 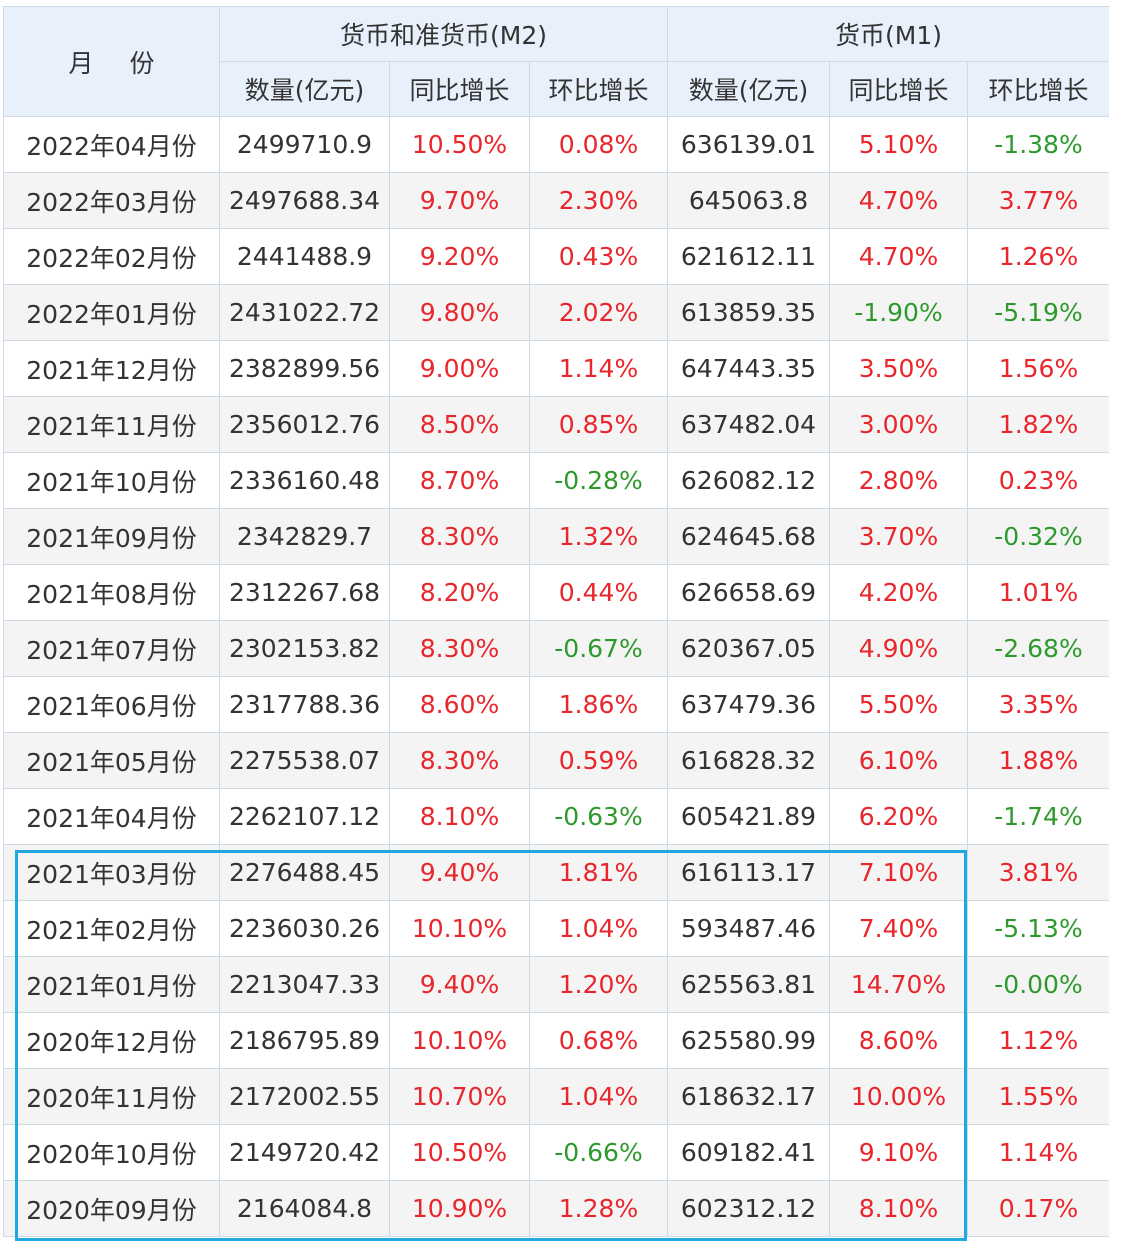 I want to click on m1-amount-cell: 625563.81, so click(x=748, y=984).